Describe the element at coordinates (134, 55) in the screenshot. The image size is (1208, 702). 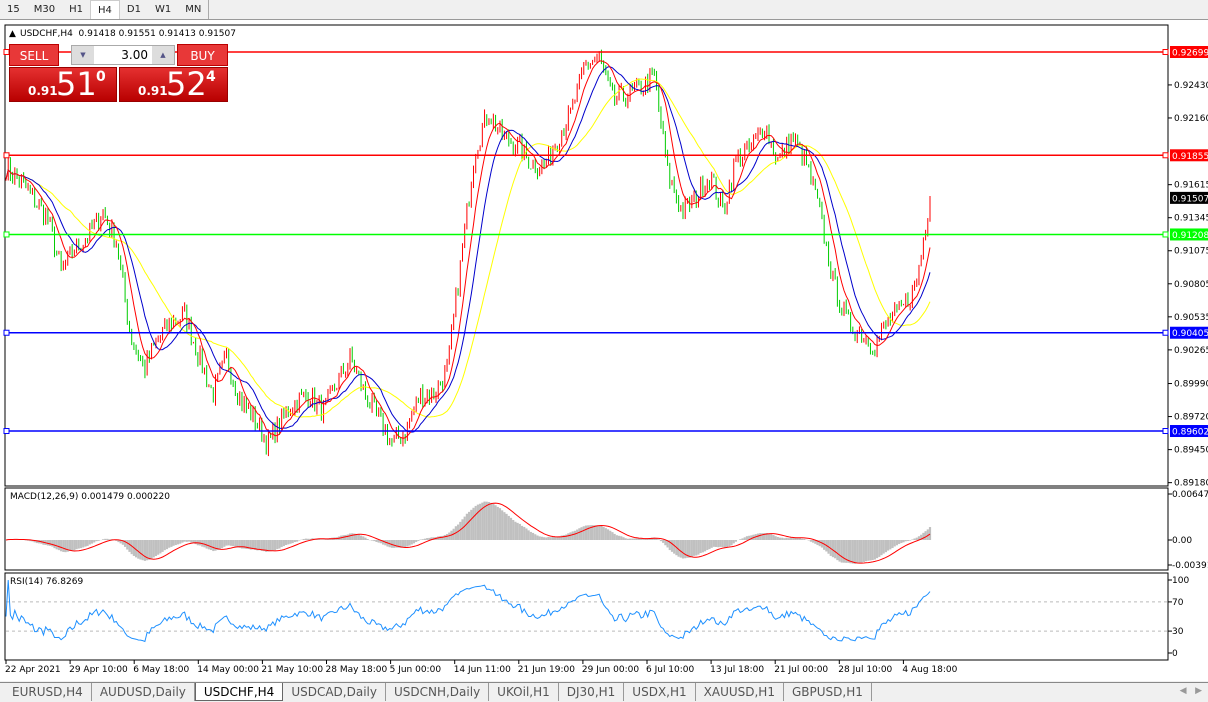
I see `lot-size-input: 3.00` at that location.